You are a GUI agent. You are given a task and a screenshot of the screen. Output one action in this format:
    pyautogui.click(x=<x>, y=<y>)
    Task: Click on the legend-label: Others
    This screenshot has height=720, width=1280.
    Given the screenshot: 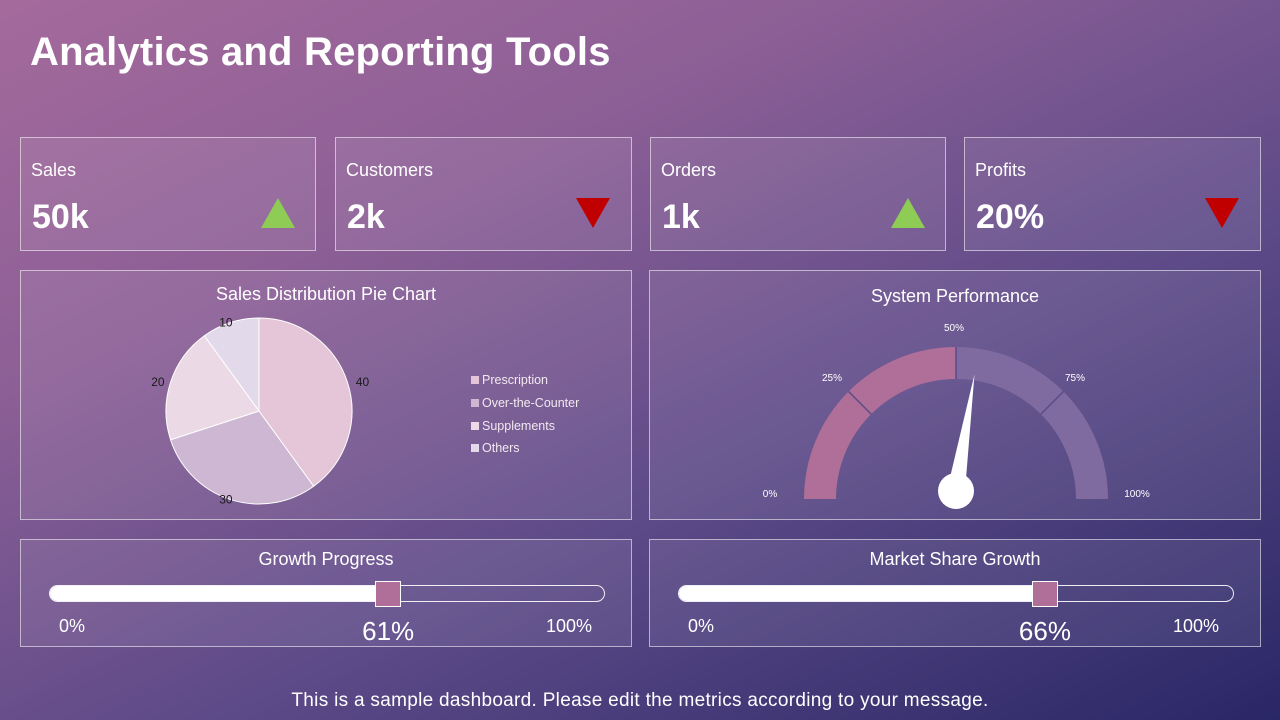 What is the action you would take?
    pyautogui.click(x=501, y=448)
    